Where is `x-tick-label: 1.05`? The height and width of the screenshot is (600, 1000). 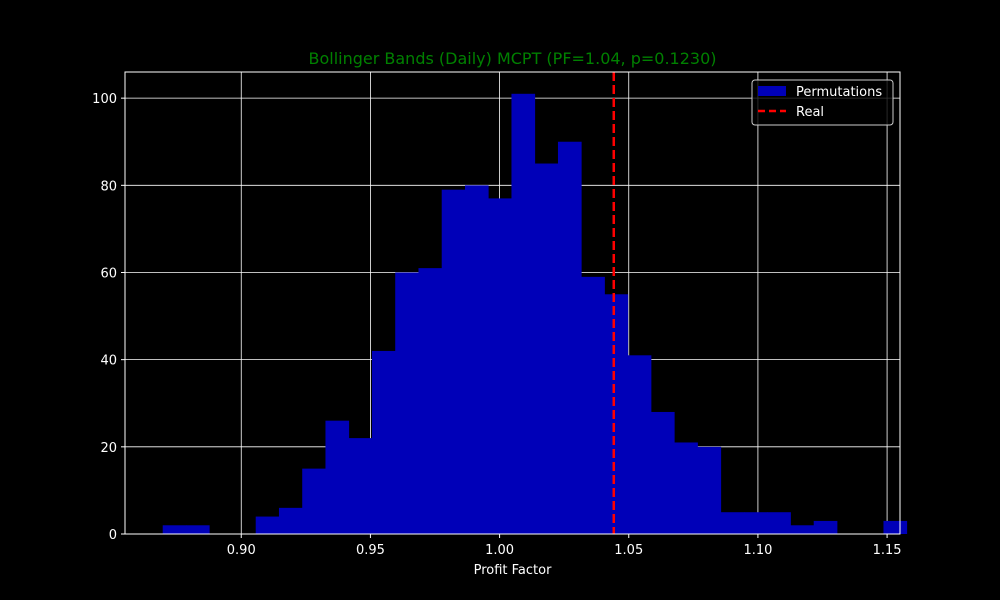 x-tick-label: 1.05 is located at coordinates (628, 550).